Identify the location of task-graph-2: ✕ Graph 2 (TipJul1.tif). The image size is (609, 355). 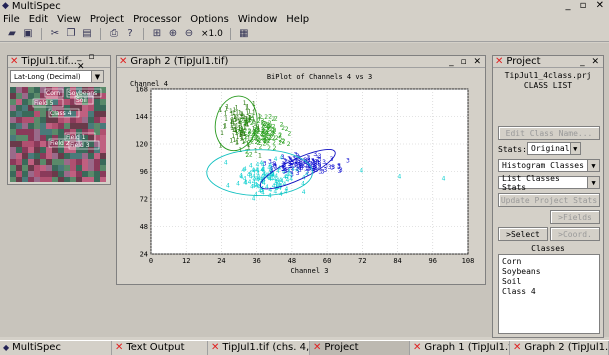
(559, 347).